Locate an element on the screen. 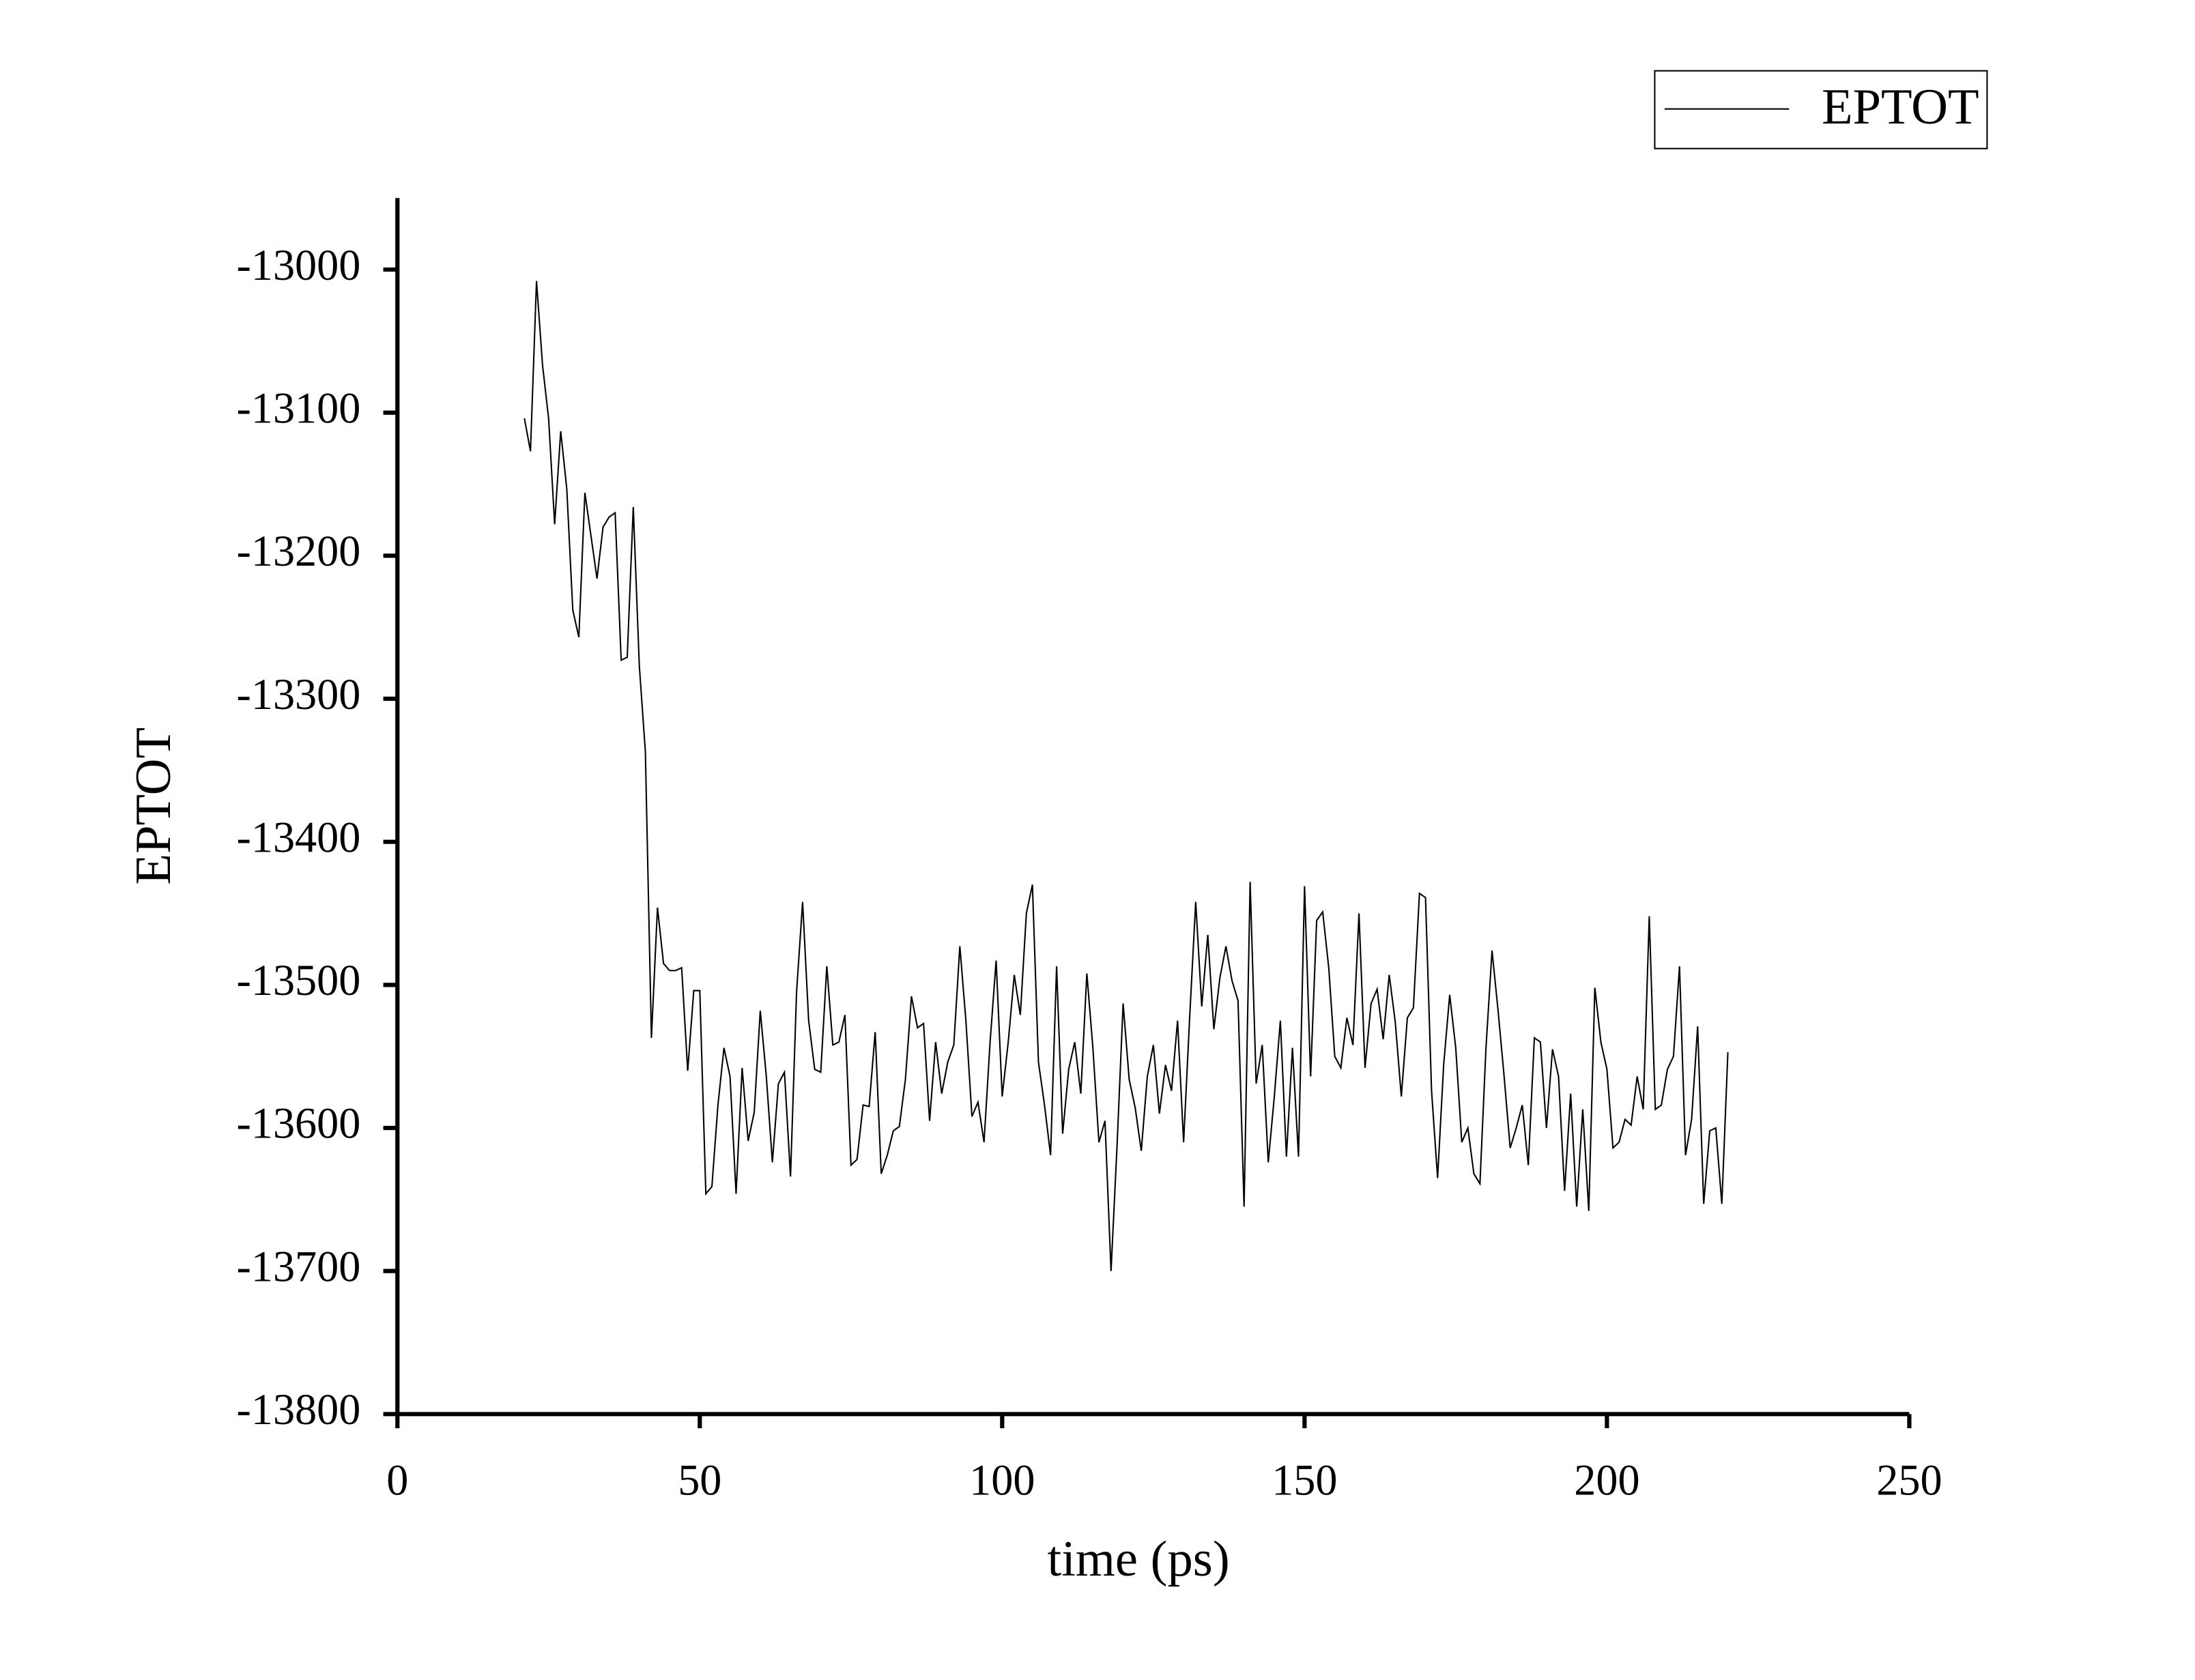 The width and height of the screenshot is (2195, 1680). y-tick-label: -13500 is located at coordinates (298, 980).